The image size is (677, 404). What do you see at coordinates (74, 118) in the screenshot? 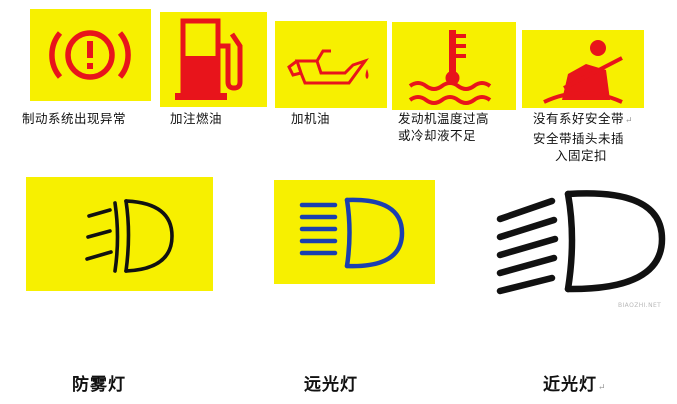
I see `brake-warning-label: 制动系统出现异常` at bounding box center [74, 118].